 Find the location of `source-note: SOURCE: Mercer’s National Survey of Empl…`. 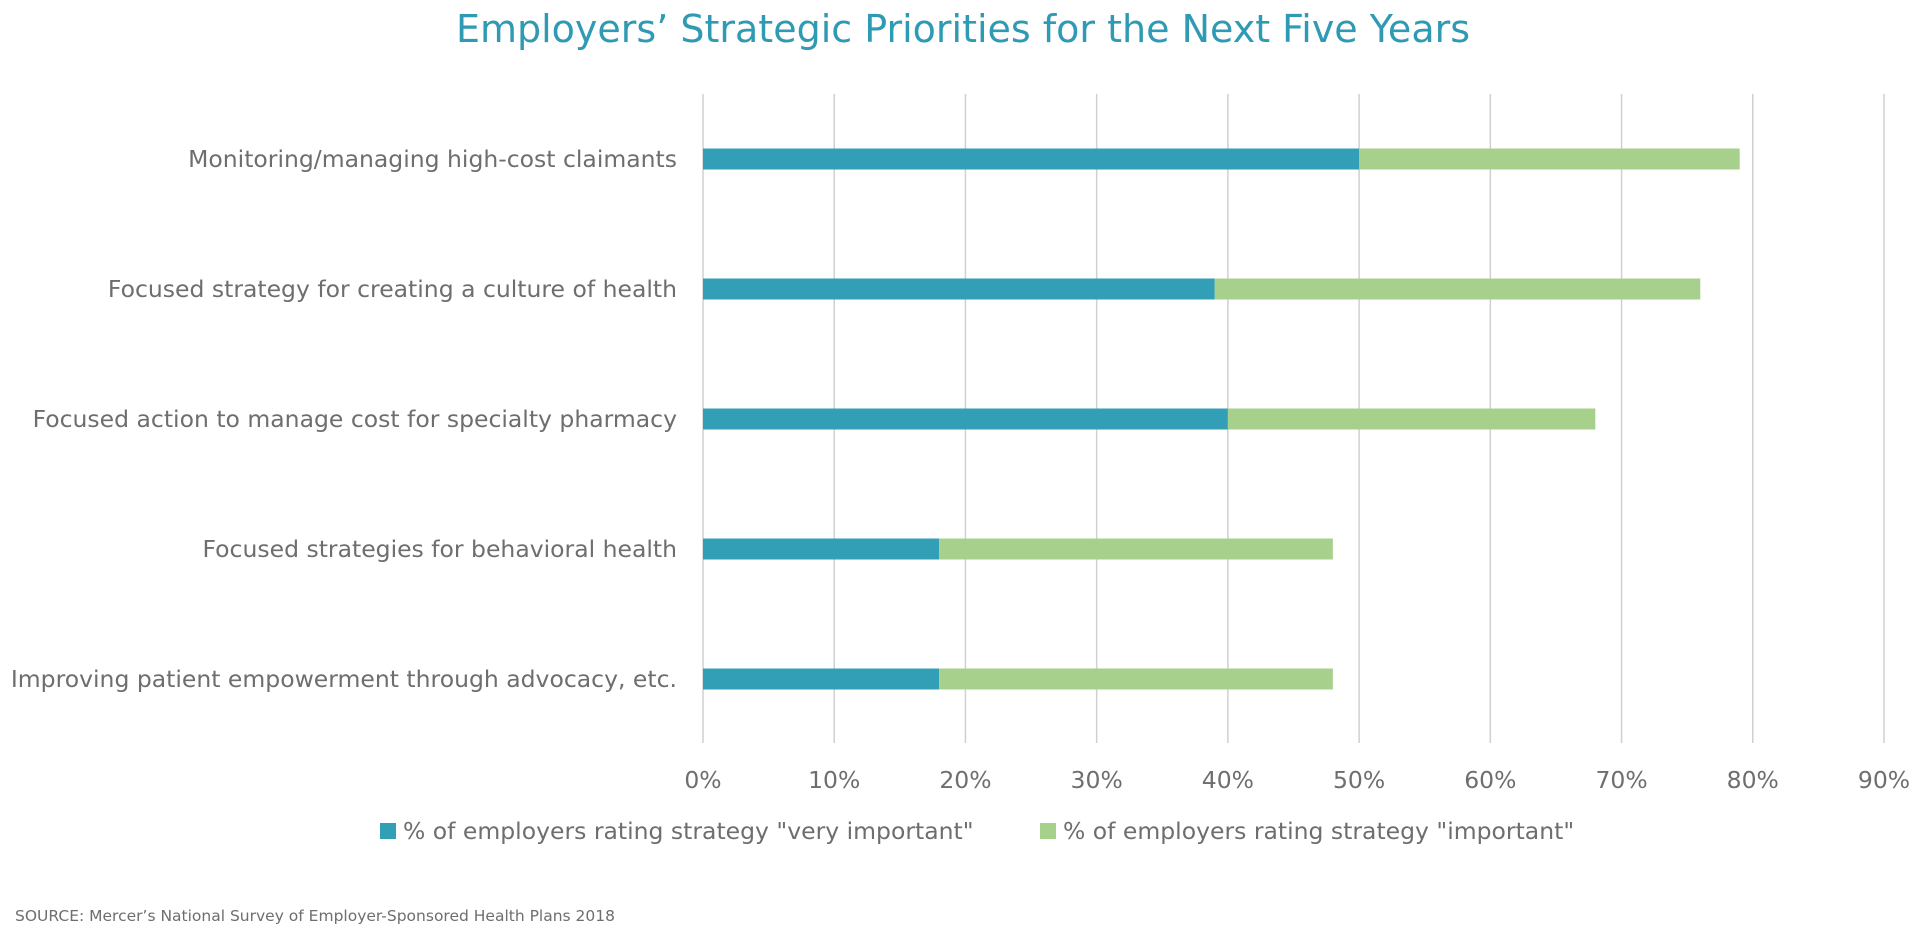

source-note: SOURCE: Mercer’s National Survey of Empl… is located at coordinates (315, 916).